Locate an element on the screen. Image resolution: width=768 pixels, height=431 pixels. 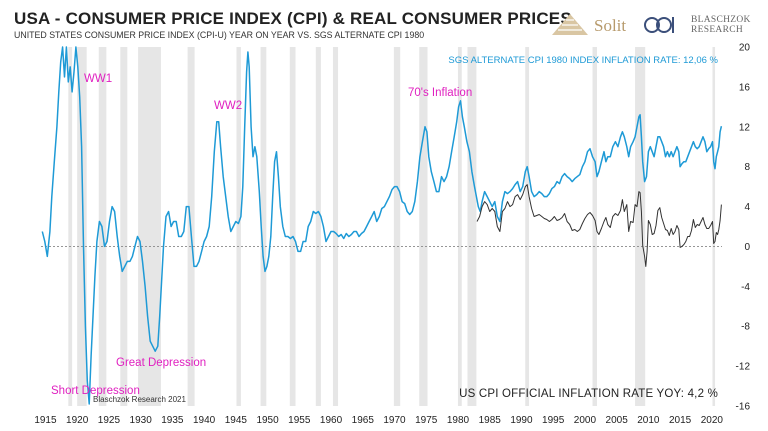
annotation-great-depression: Great Depression is located at coordinates (161, 363).